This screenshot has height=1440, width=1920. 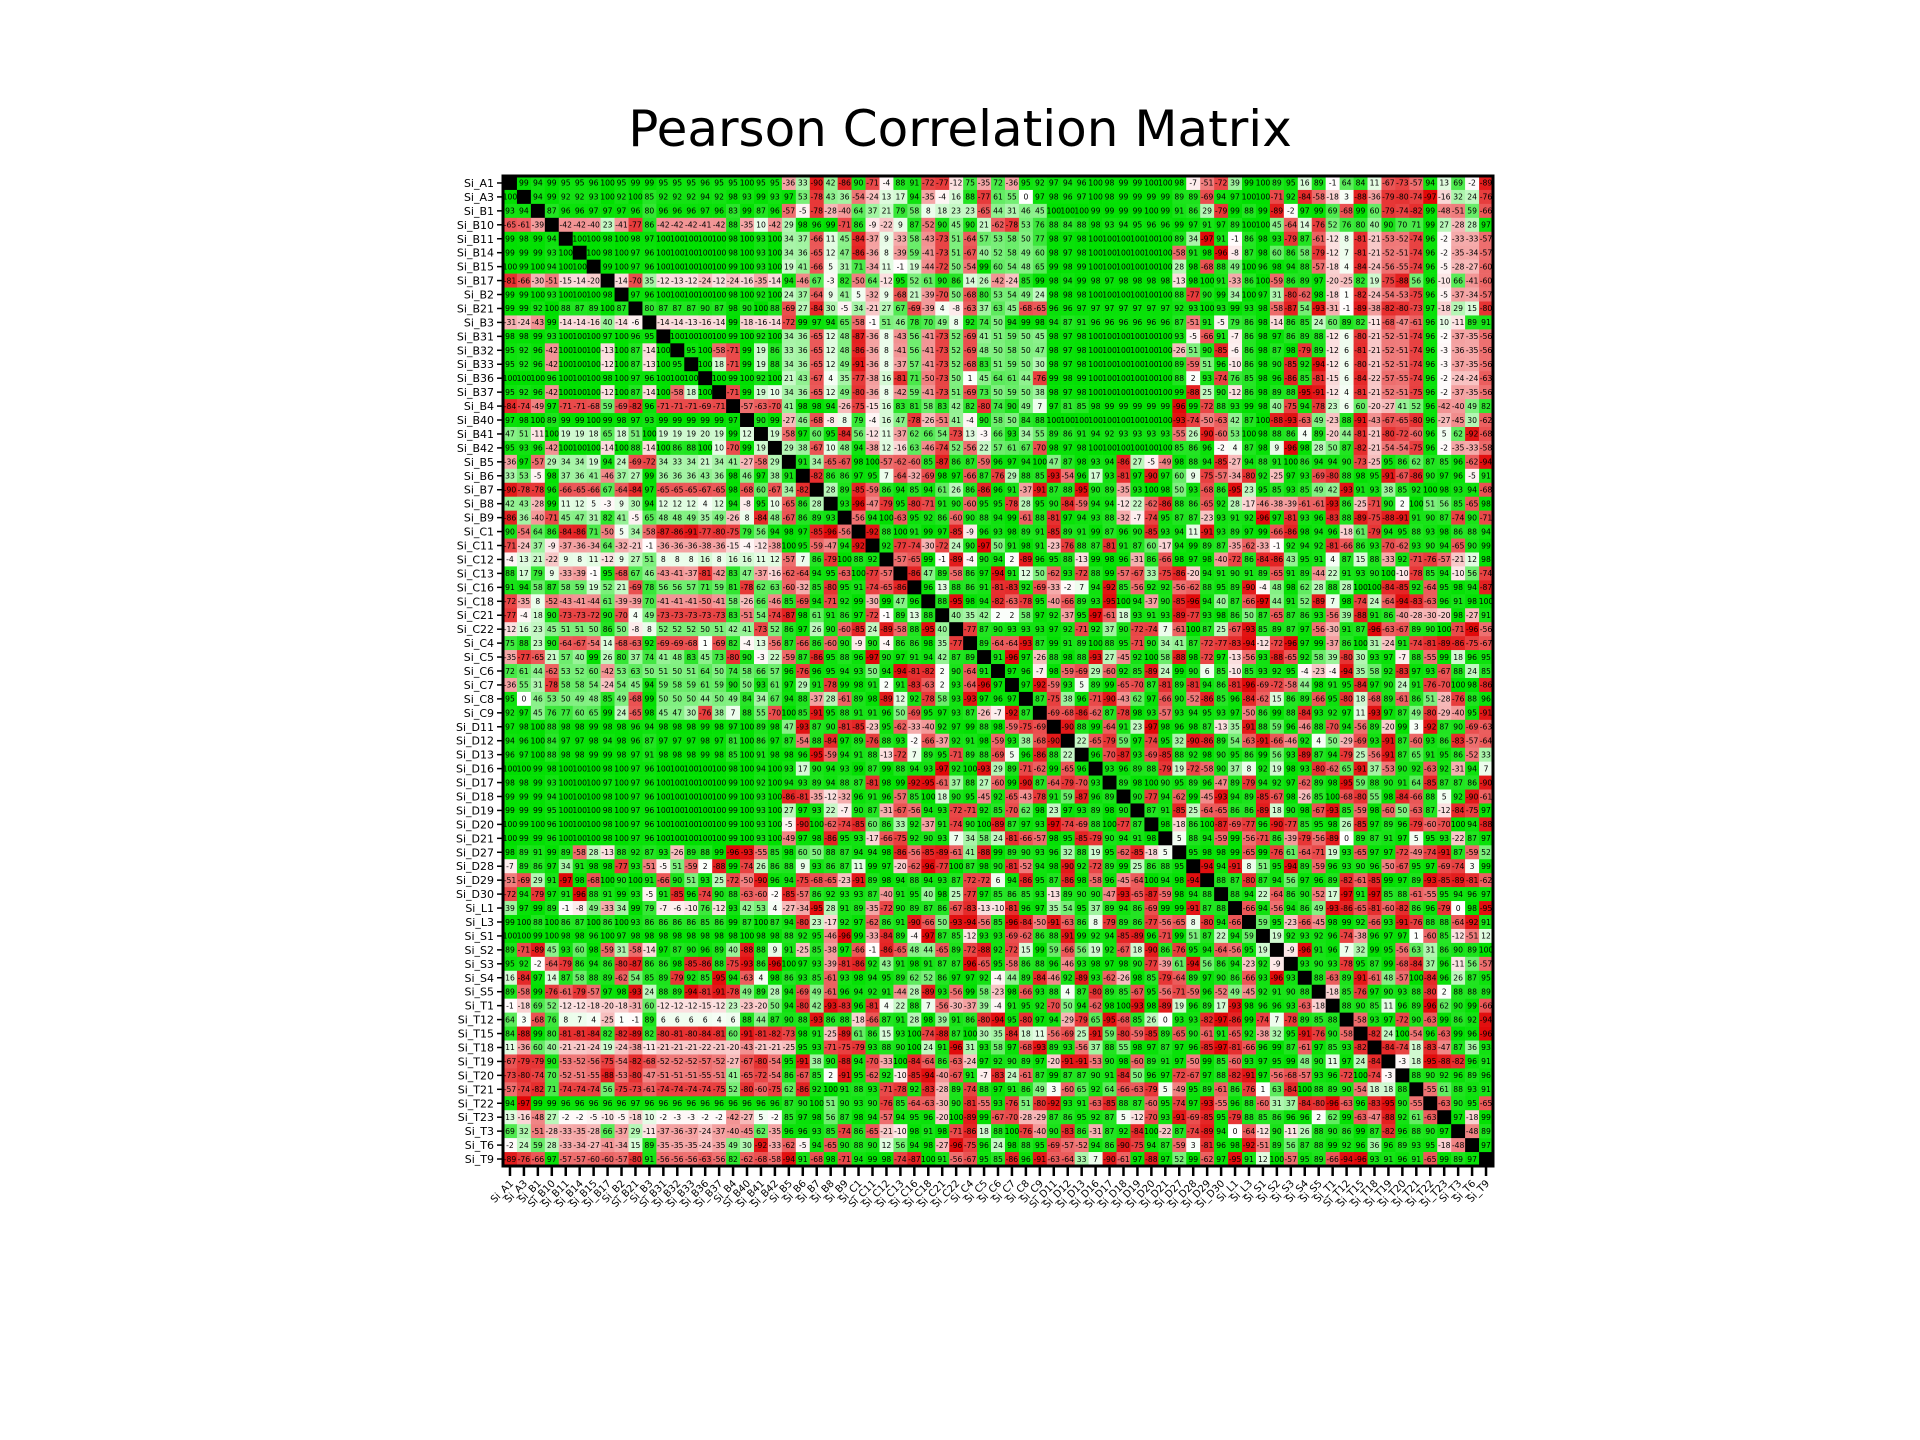 What do you see at coordinates (1388, 601) in the screenshot?
I see `cell-value-label: -64` at bounding box center [1388, 601].